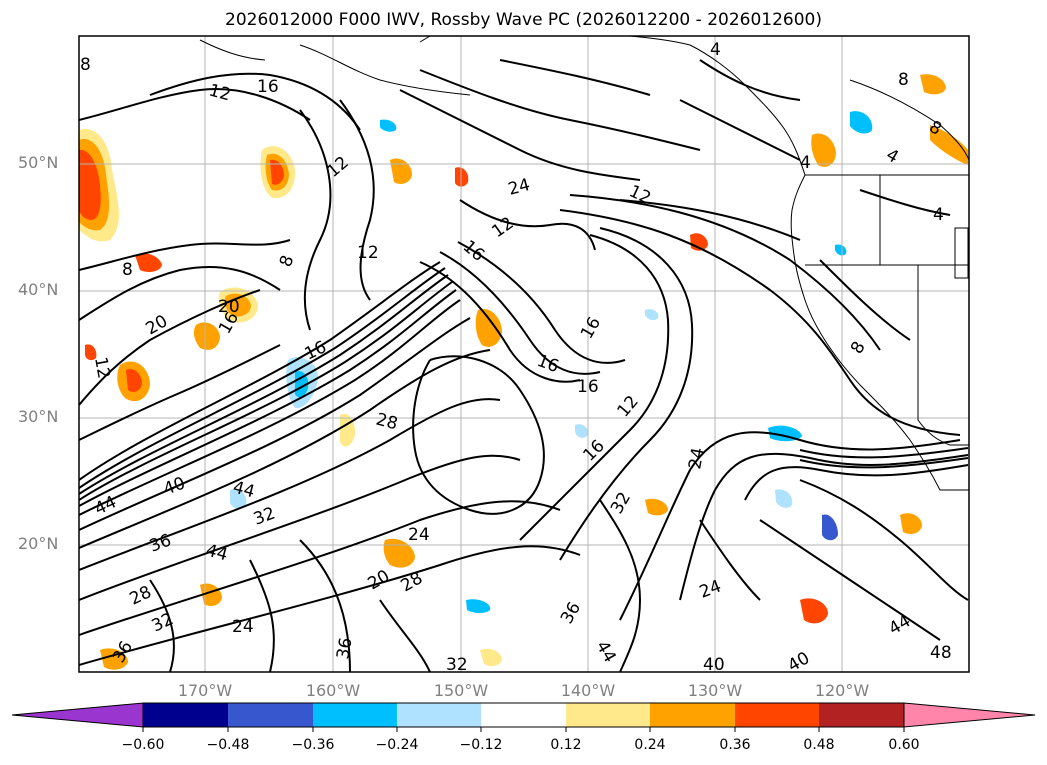 The height and width of the screenshot is (765, 1047). I want to click on lon-label-130w: 130°W, so click(715, 690).